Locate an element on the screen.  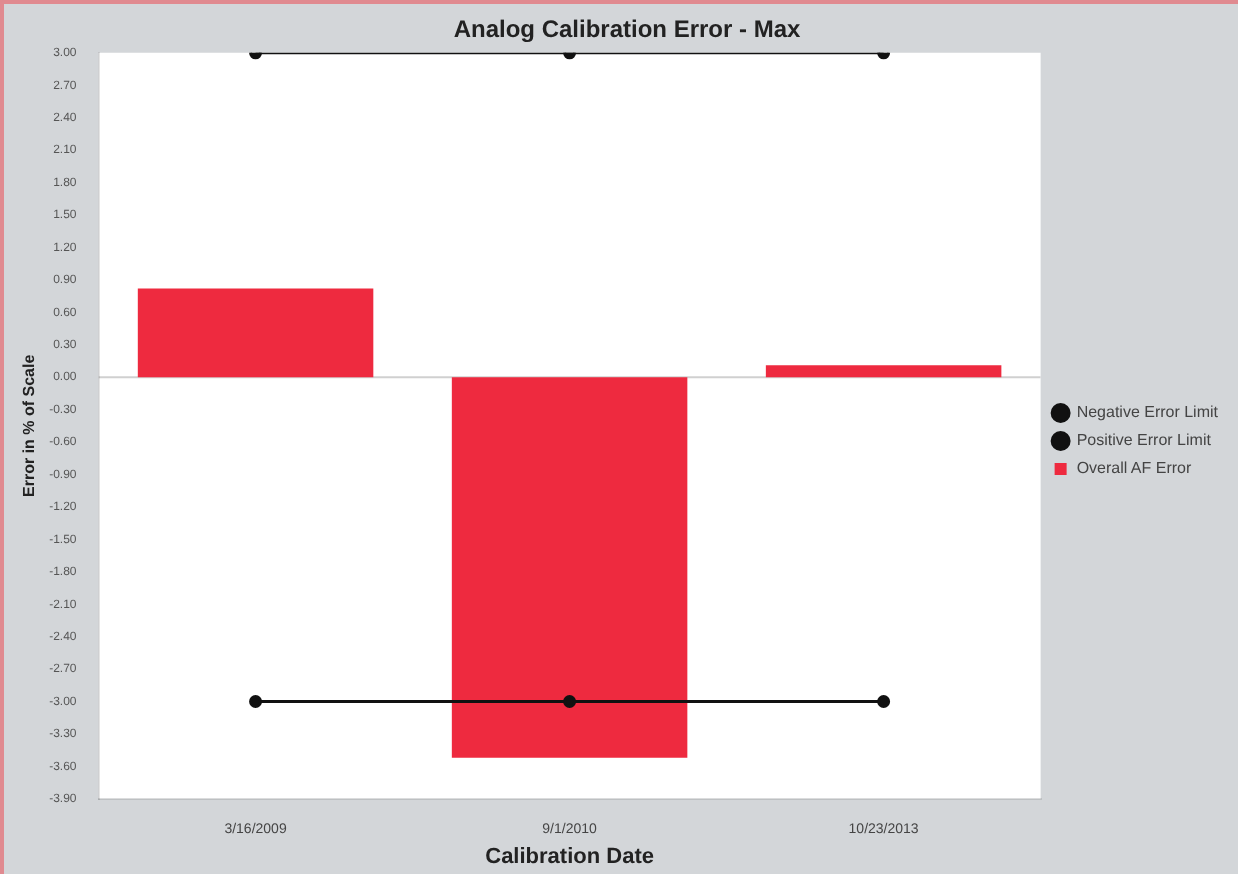
y-axis-title: Error in % of Scale is located at coordinates (29, 425).